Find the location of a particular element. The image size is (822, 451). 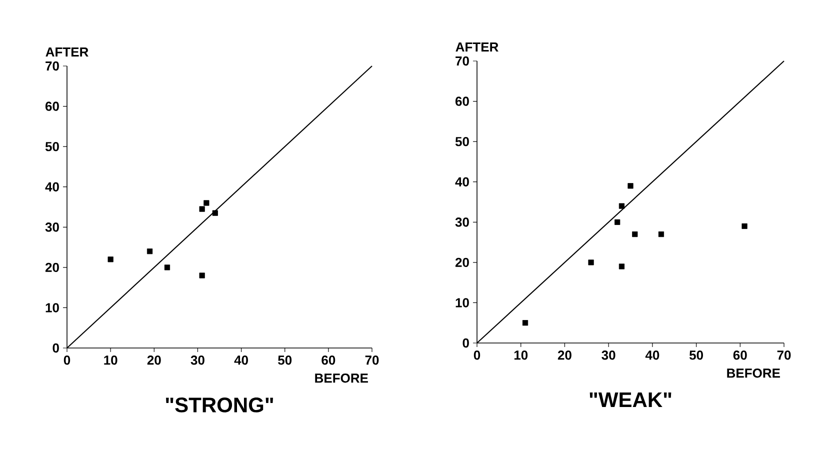

text: "STRONG" is located at coordinates (219, 405).